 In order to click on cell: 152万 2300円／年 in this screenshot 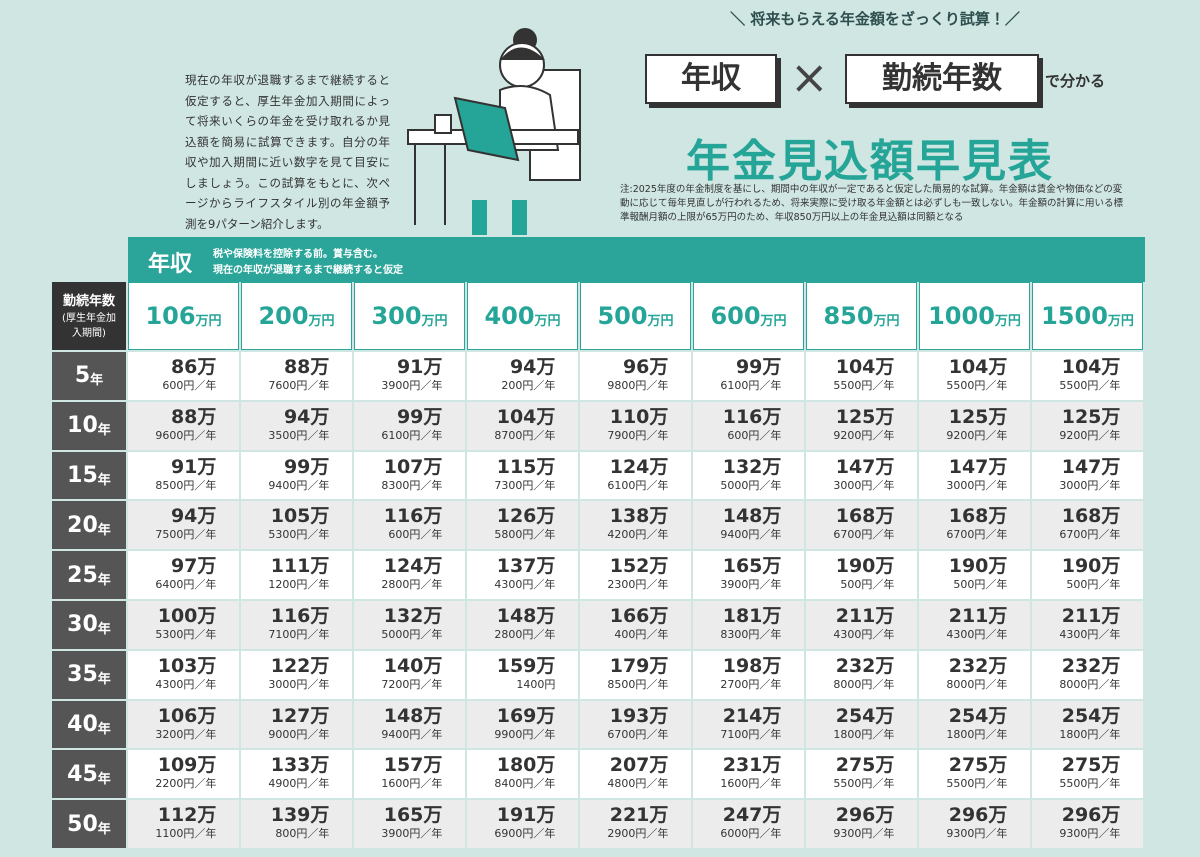, I will do `click(635, 575)`.